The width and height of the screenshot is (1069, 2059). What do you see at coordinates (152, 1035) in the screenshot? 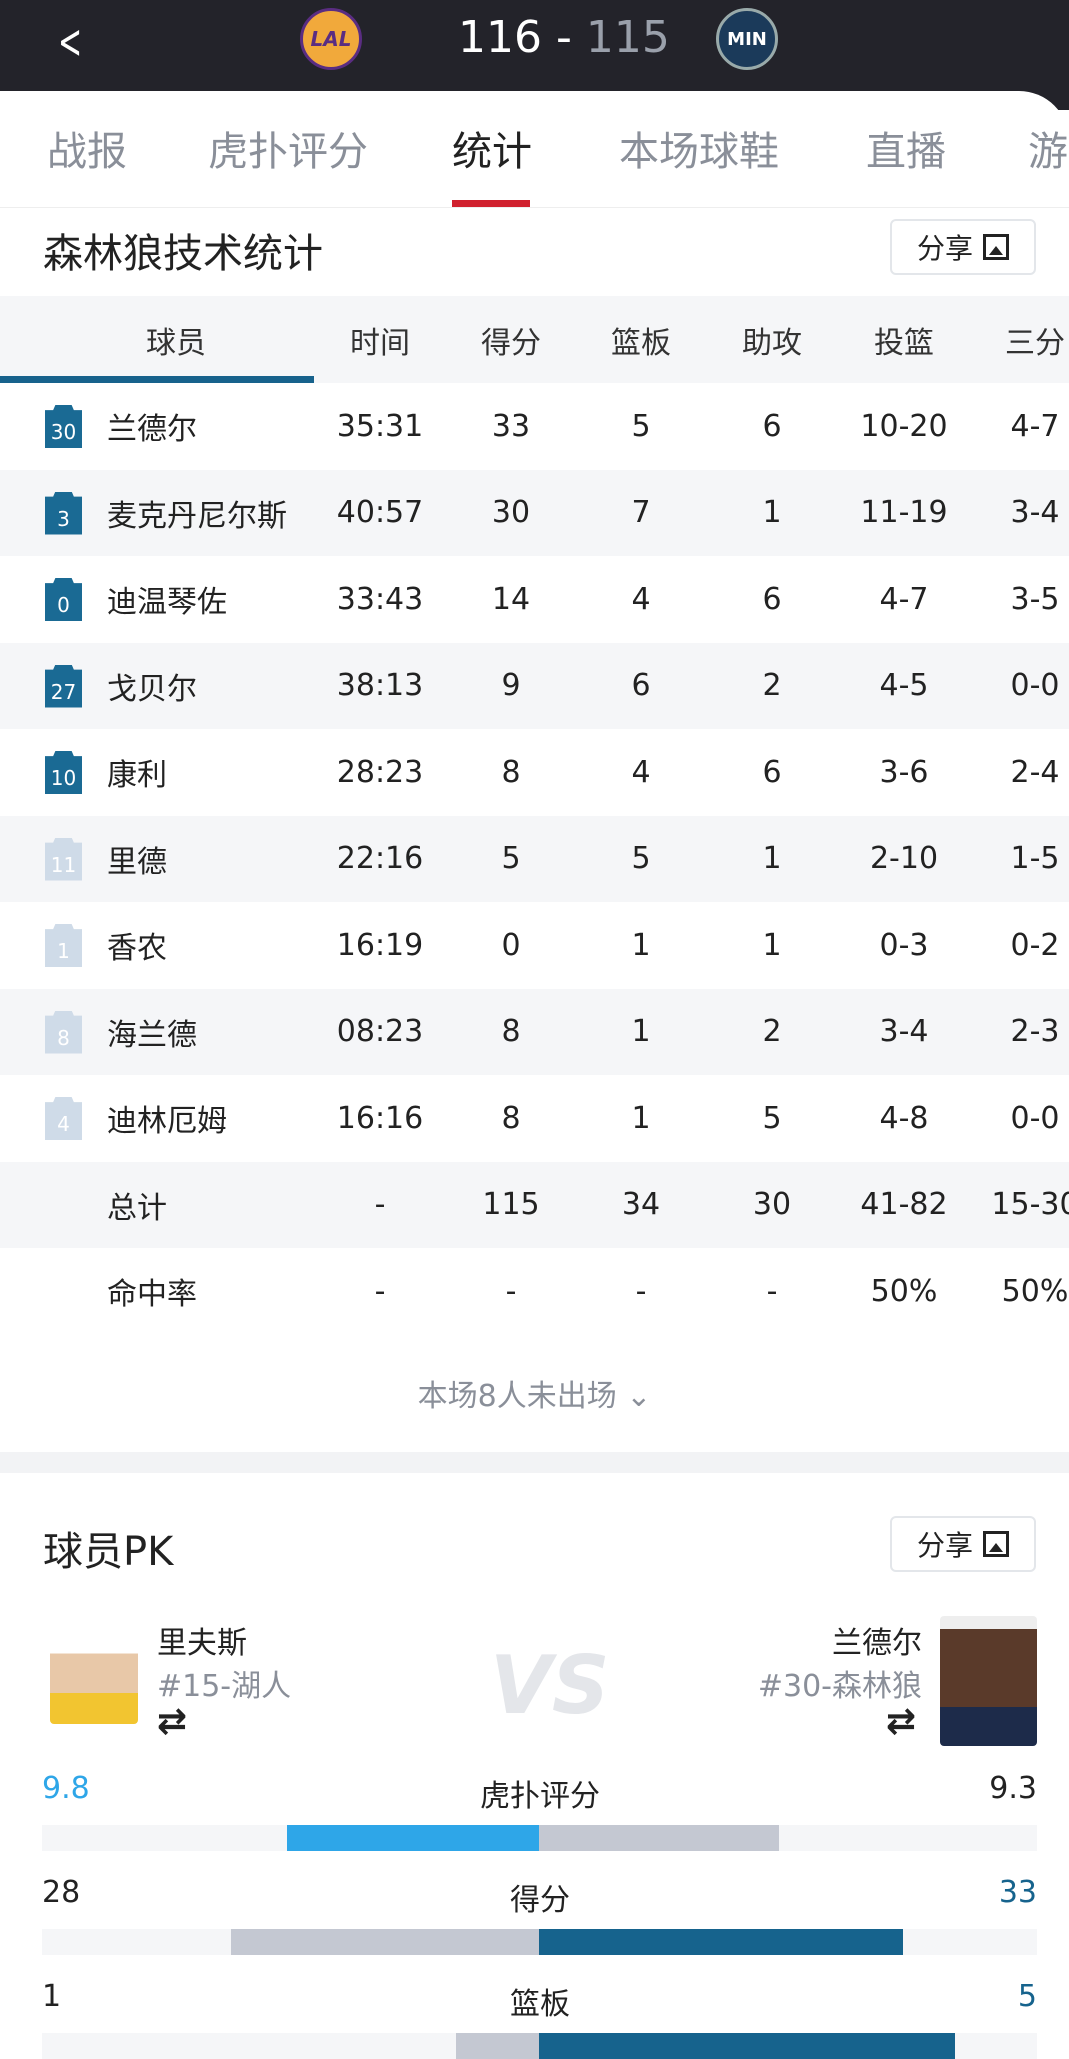
I see `player-name: 海兰德` at bounding box center [152, 1035].